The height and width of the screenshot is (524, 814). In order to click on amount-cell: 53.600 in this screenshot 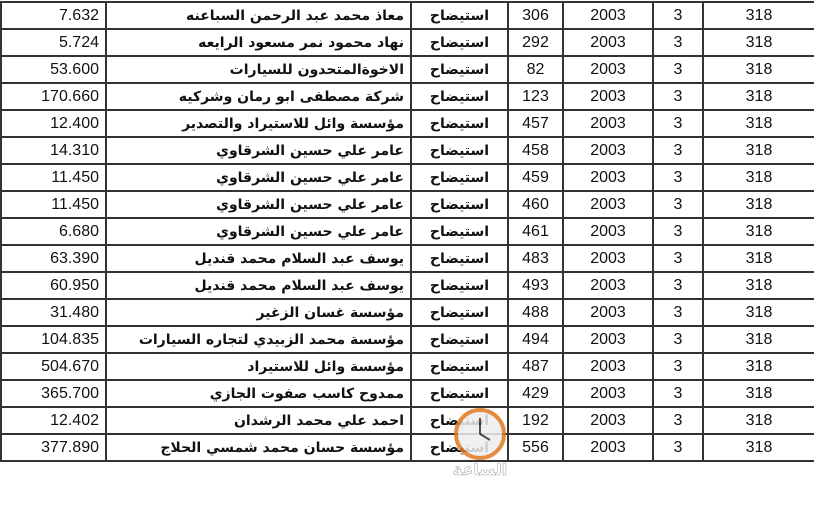, I will do `click(53, 69)`.